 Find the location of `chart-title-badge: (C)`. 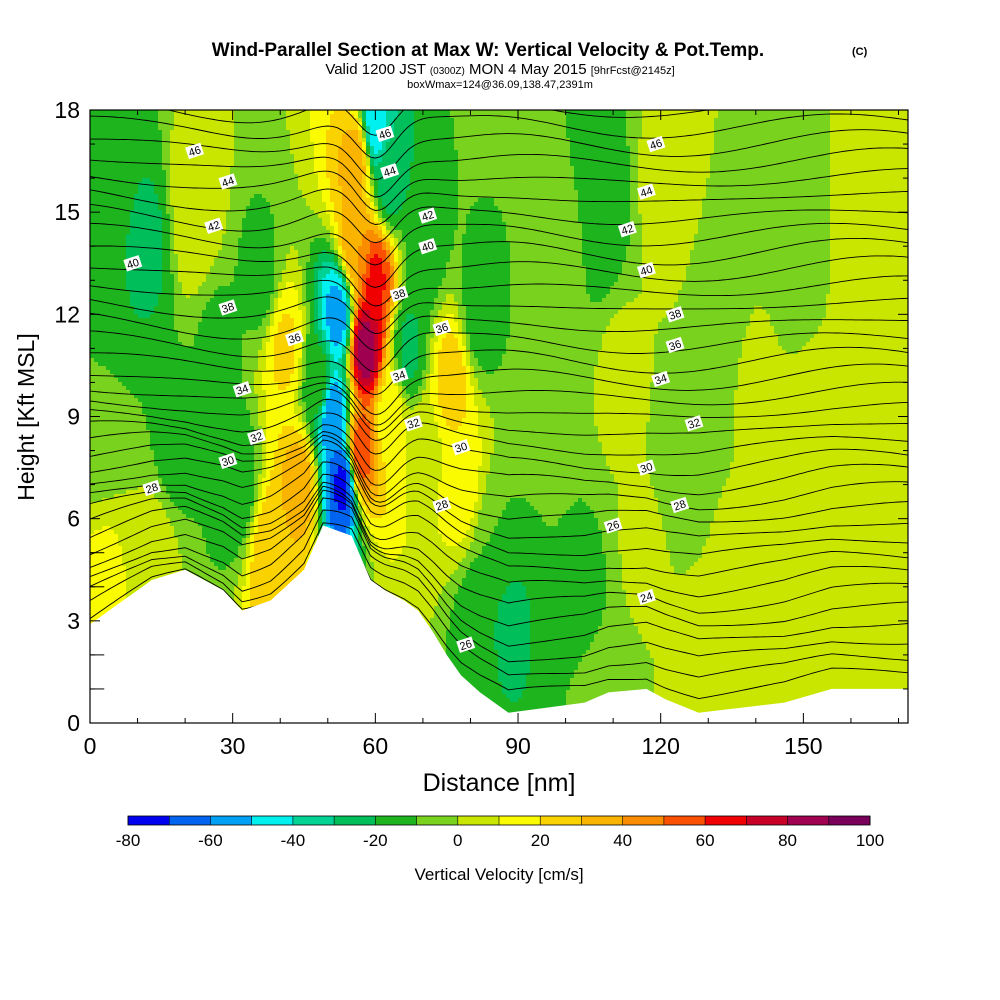

chart-title-badge: (C) is located at coordinates (860, 52).